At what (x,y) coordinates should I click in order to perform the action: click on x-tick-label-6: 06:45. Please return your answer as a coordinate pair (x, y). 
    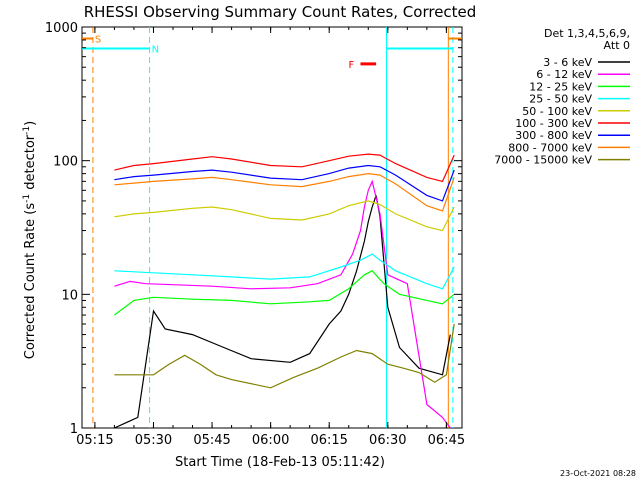
    Looking at the image, I should click on (446, 440).